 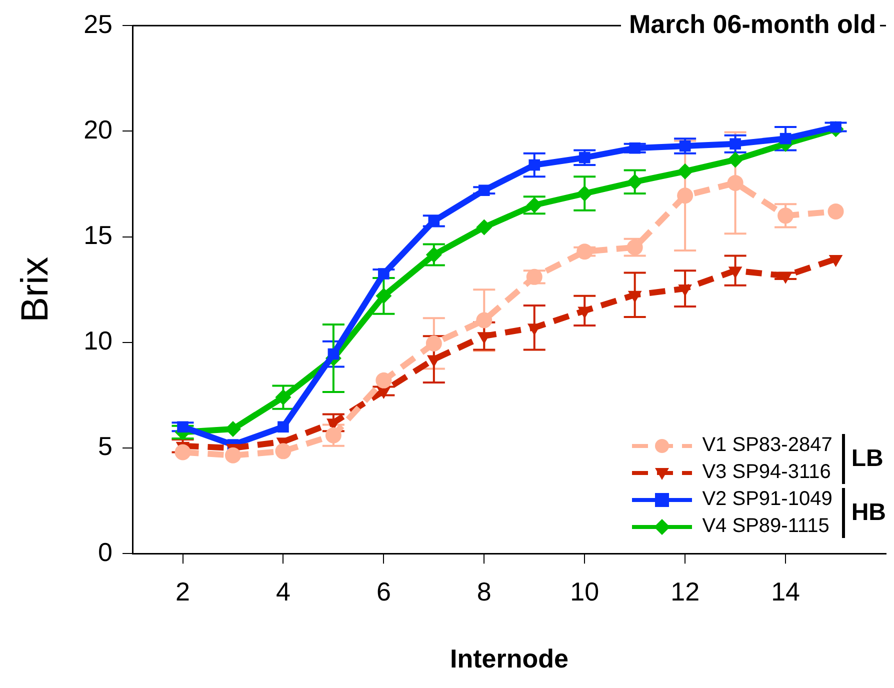 What do you see at coordinates (35, 289) in the screenshot?
I see `y-axis-title: Brix` at bounding box center [35, 289].